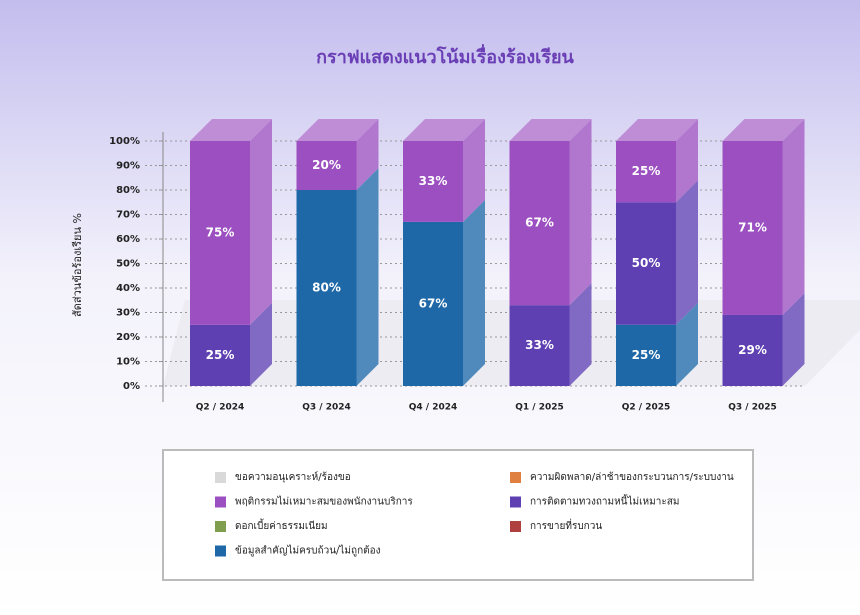  What do you see at coordinates (324, 502) in the screenshot?
I see `legend-label: พฤติกรรมไม่เหมาะสมของพนักงานบริการ` at bounding box center [324, 502].